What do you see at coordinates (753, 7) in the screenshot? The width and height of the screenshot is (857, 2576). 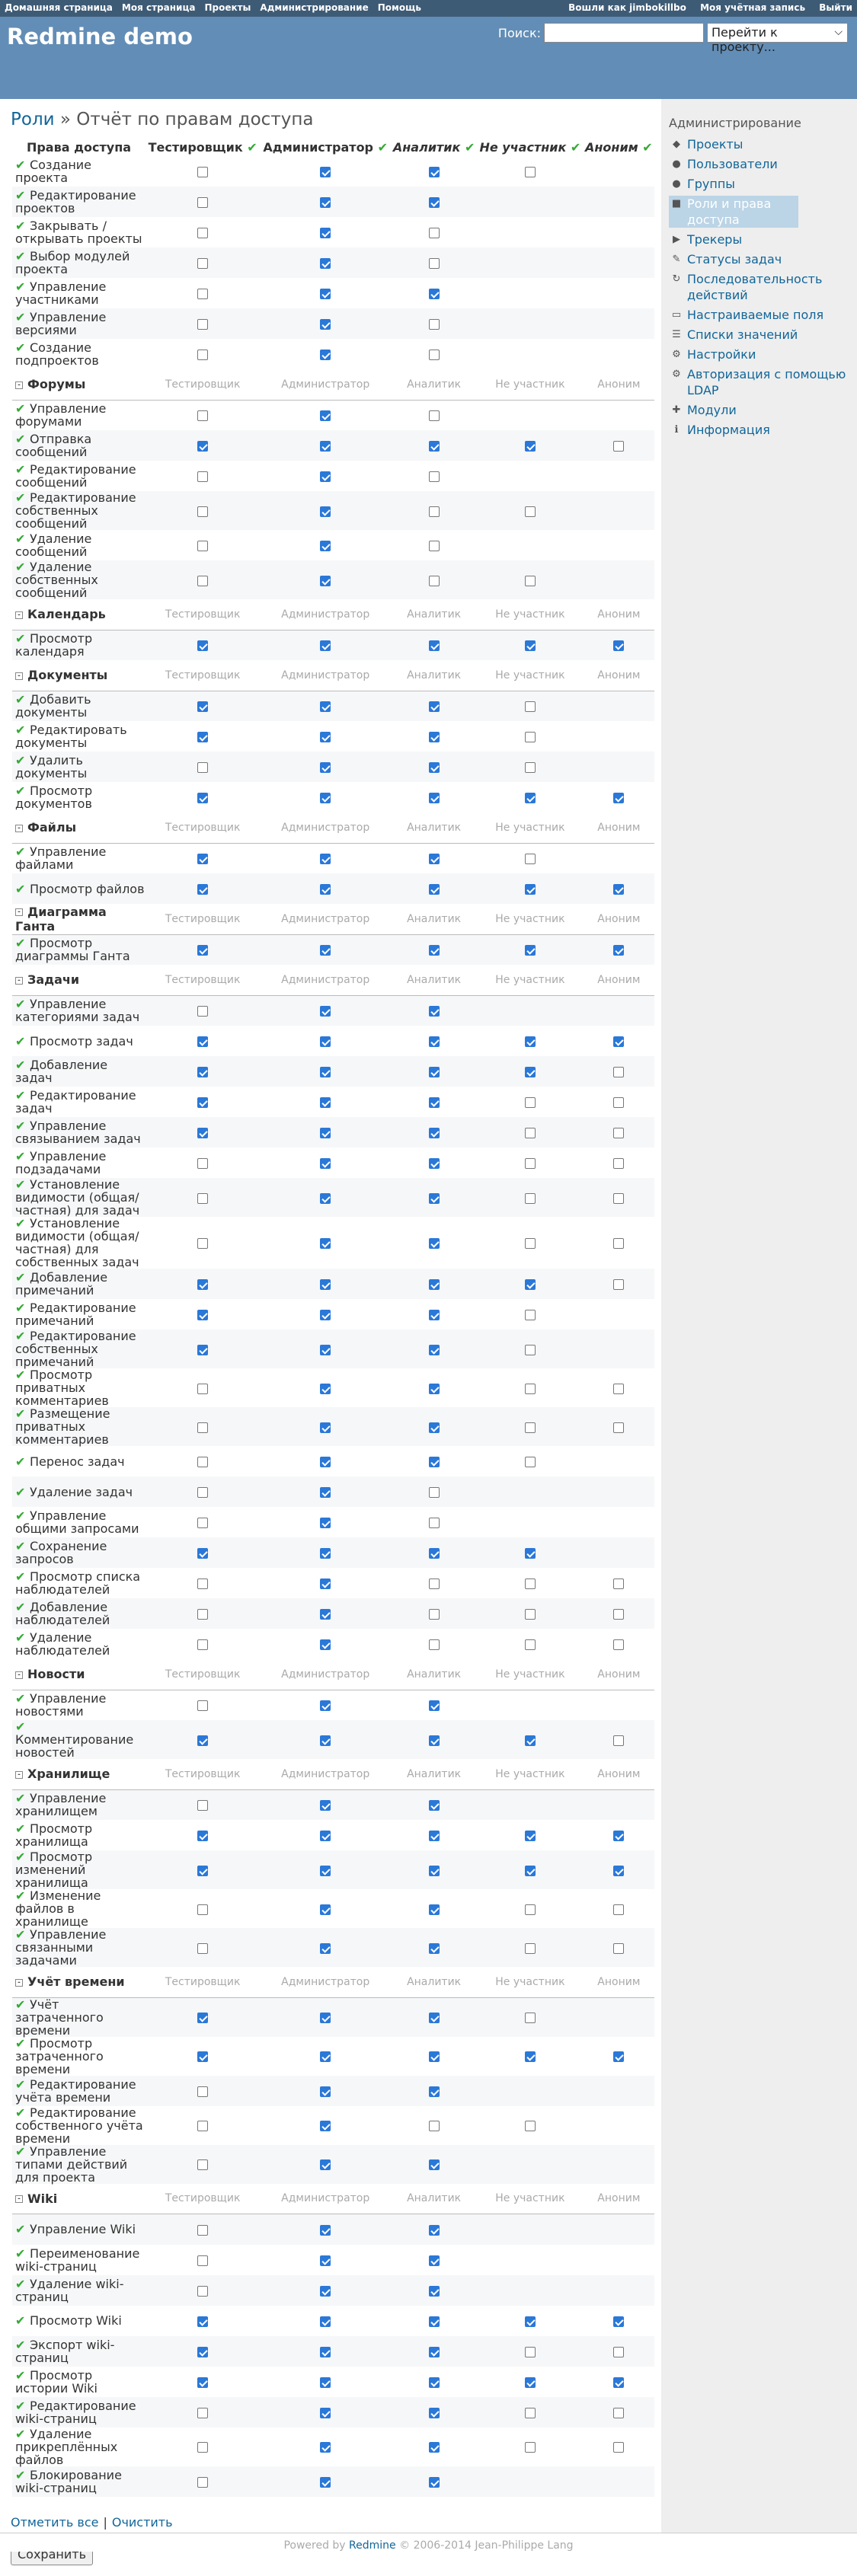 I see `my-account-link: Моя учётная запись` at bounding box center [753, 7].